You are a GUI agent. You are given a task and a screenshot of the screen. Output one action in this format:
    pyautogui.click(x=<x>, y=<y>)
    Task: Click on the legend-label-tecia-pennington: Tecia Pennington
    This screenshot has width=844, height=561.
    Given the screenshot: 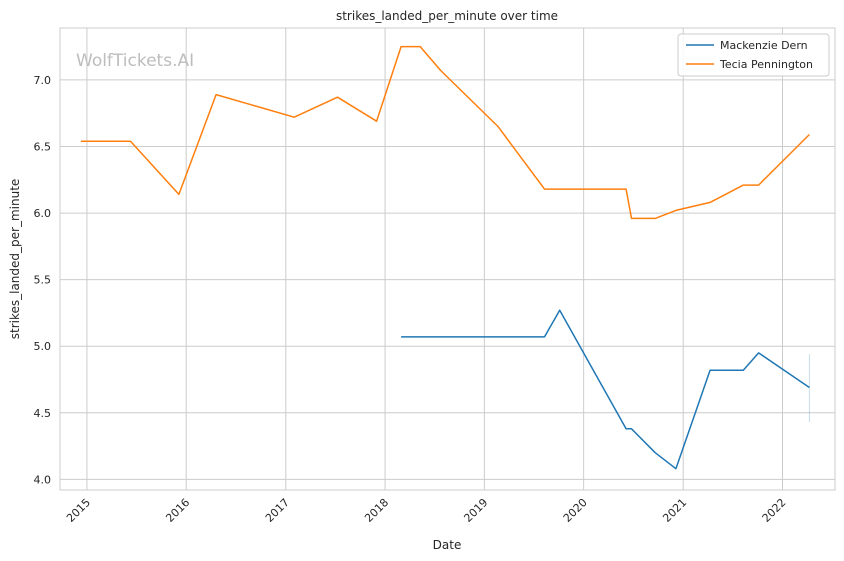 What is the action you would take?
    pyautogui.click(x=766, y=64)
    